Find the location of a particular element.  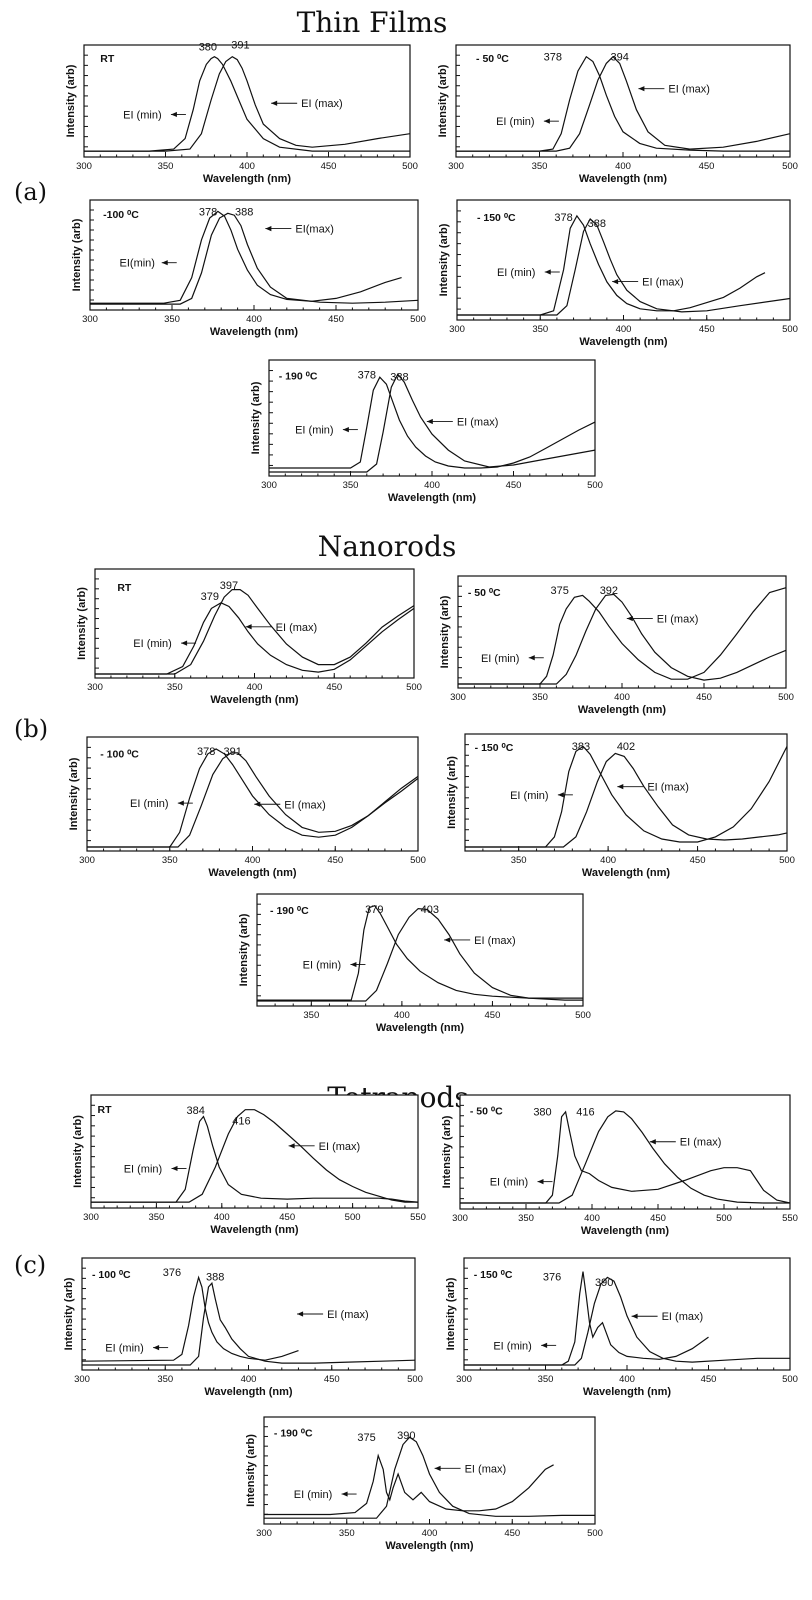

peak-label: 392 is located at coordinates (609, 591).